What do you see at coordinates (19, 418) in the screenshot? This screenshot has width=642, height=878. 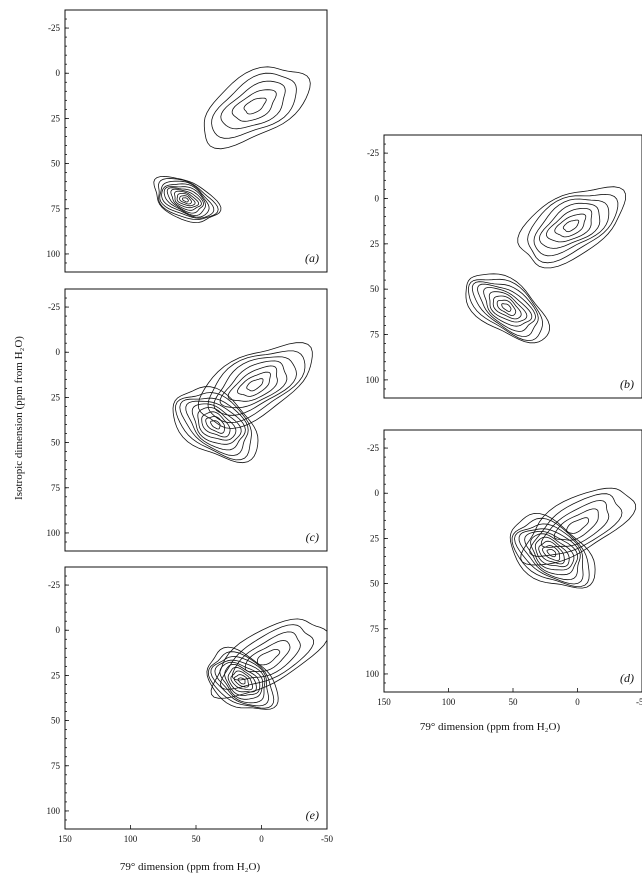 I see `y-axis-label: Isotropic dimension (ppm from H₂O)` at bounding box center [19, 418].